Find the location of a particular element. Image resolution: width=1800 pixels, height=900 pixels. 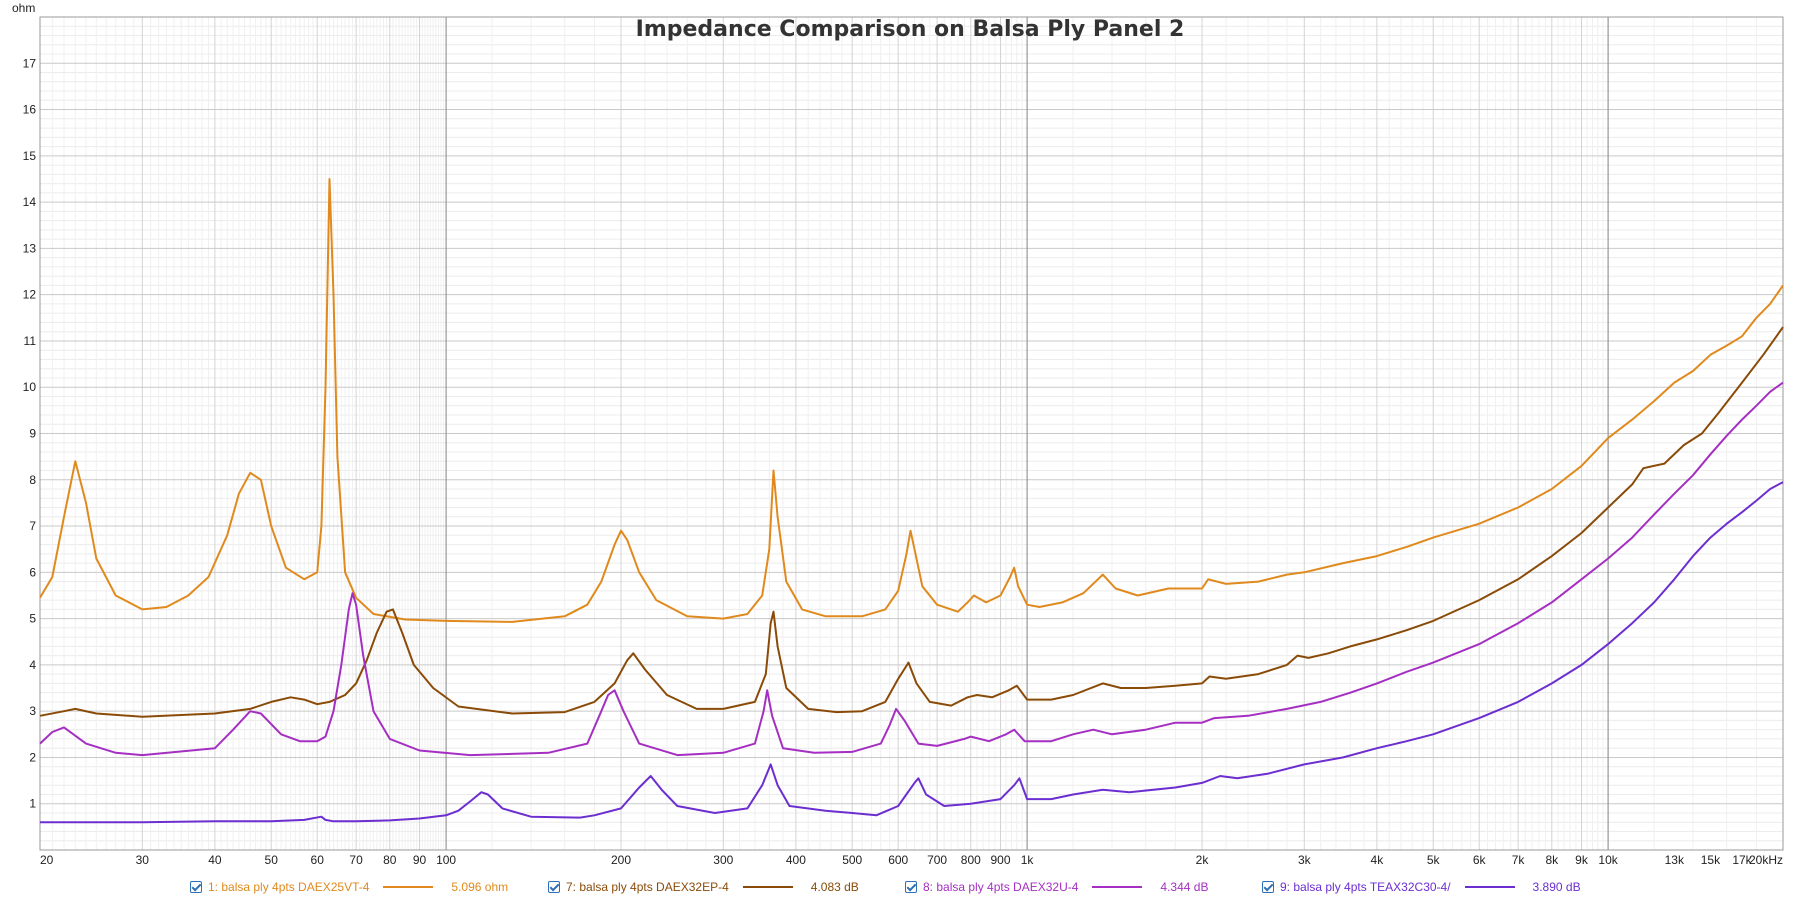

x-tick-label: 9k is located at coordinates (1582, 860).